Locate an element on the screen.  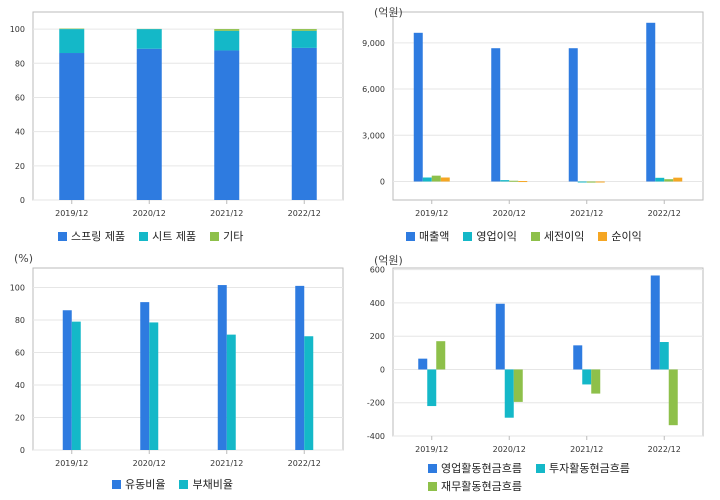
y-tick-label: 400 is located at coordinates (377, 303).